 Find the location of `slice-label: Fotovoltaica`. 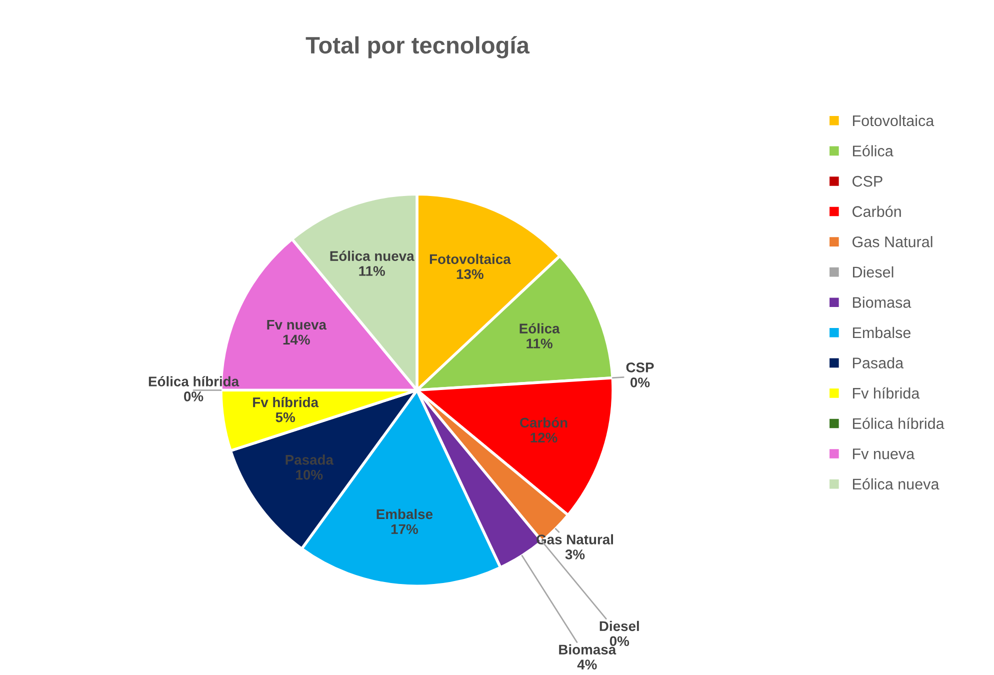

slice-label: Fotovoltaica is located at coordinates (470, 259).